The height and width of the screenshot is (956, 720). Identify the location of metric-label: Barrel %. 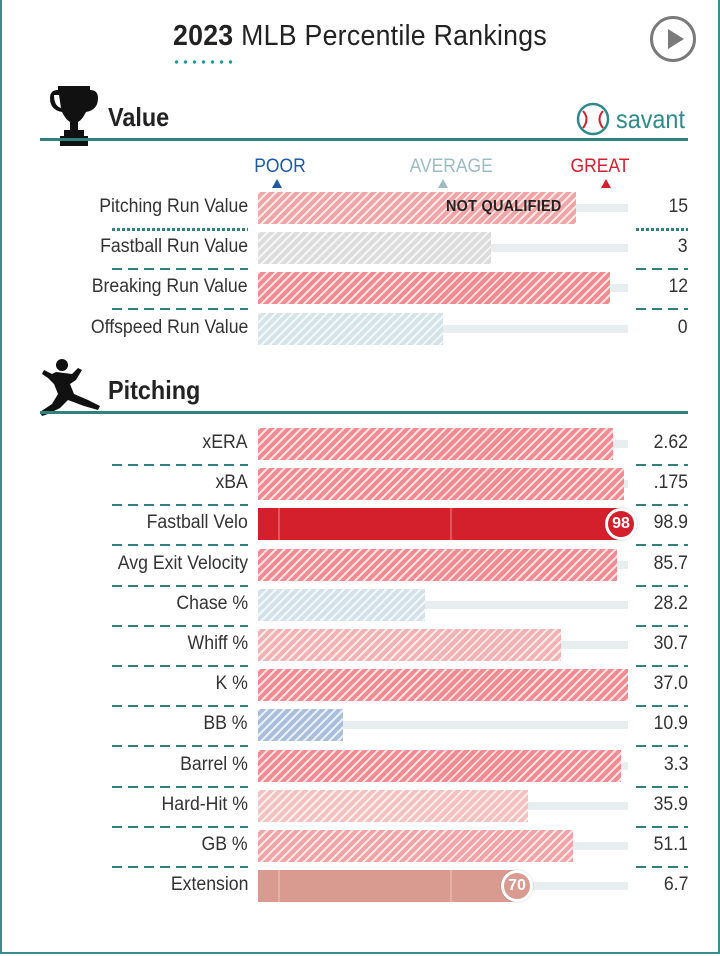
(214, 764).